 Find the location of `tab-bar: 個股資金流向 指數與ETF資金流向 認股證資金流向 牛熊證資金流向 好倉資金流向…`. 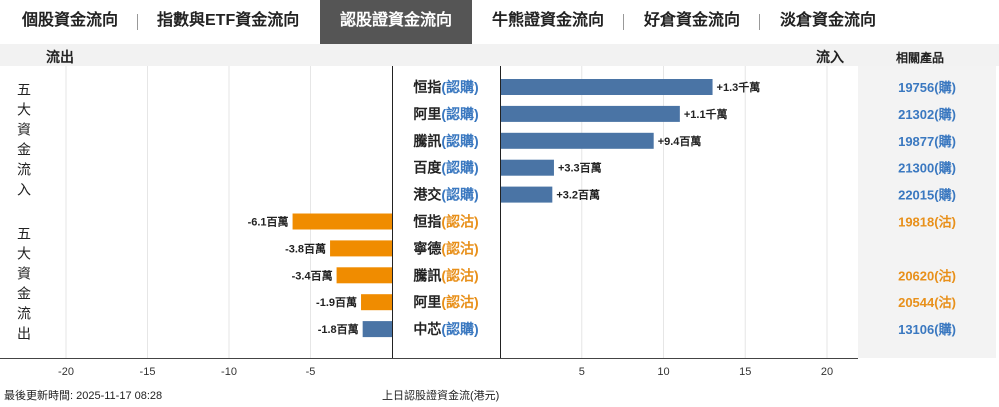

tab-bar: 個股資金流向 指數與ETF資金流向 認股證資金流向 牛熊證資金流向 好倉資金流向… is located at coordinates (499, 22).